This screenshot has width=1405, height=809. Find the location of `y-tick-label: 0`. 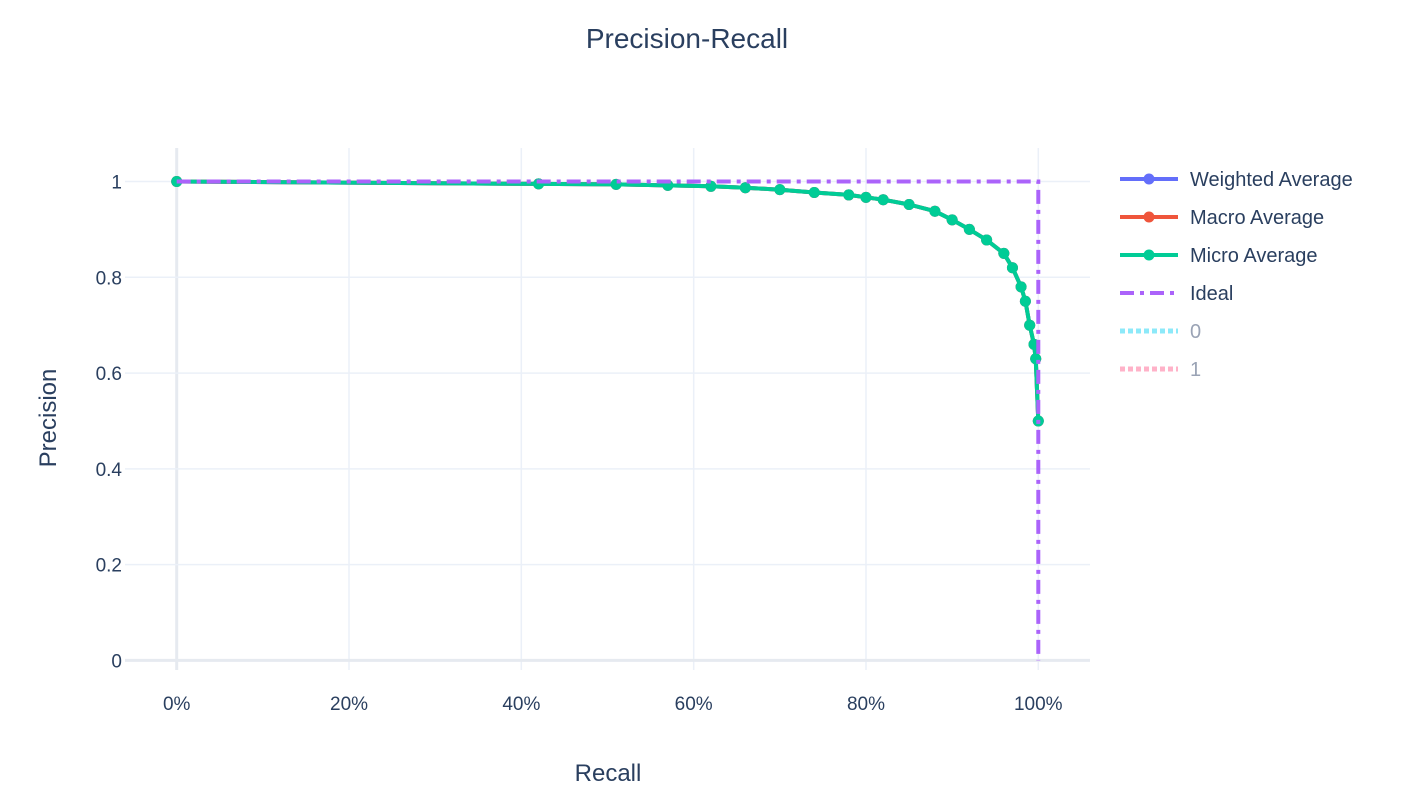

y-tick-label: 0 is located at coordinates (116, 661).